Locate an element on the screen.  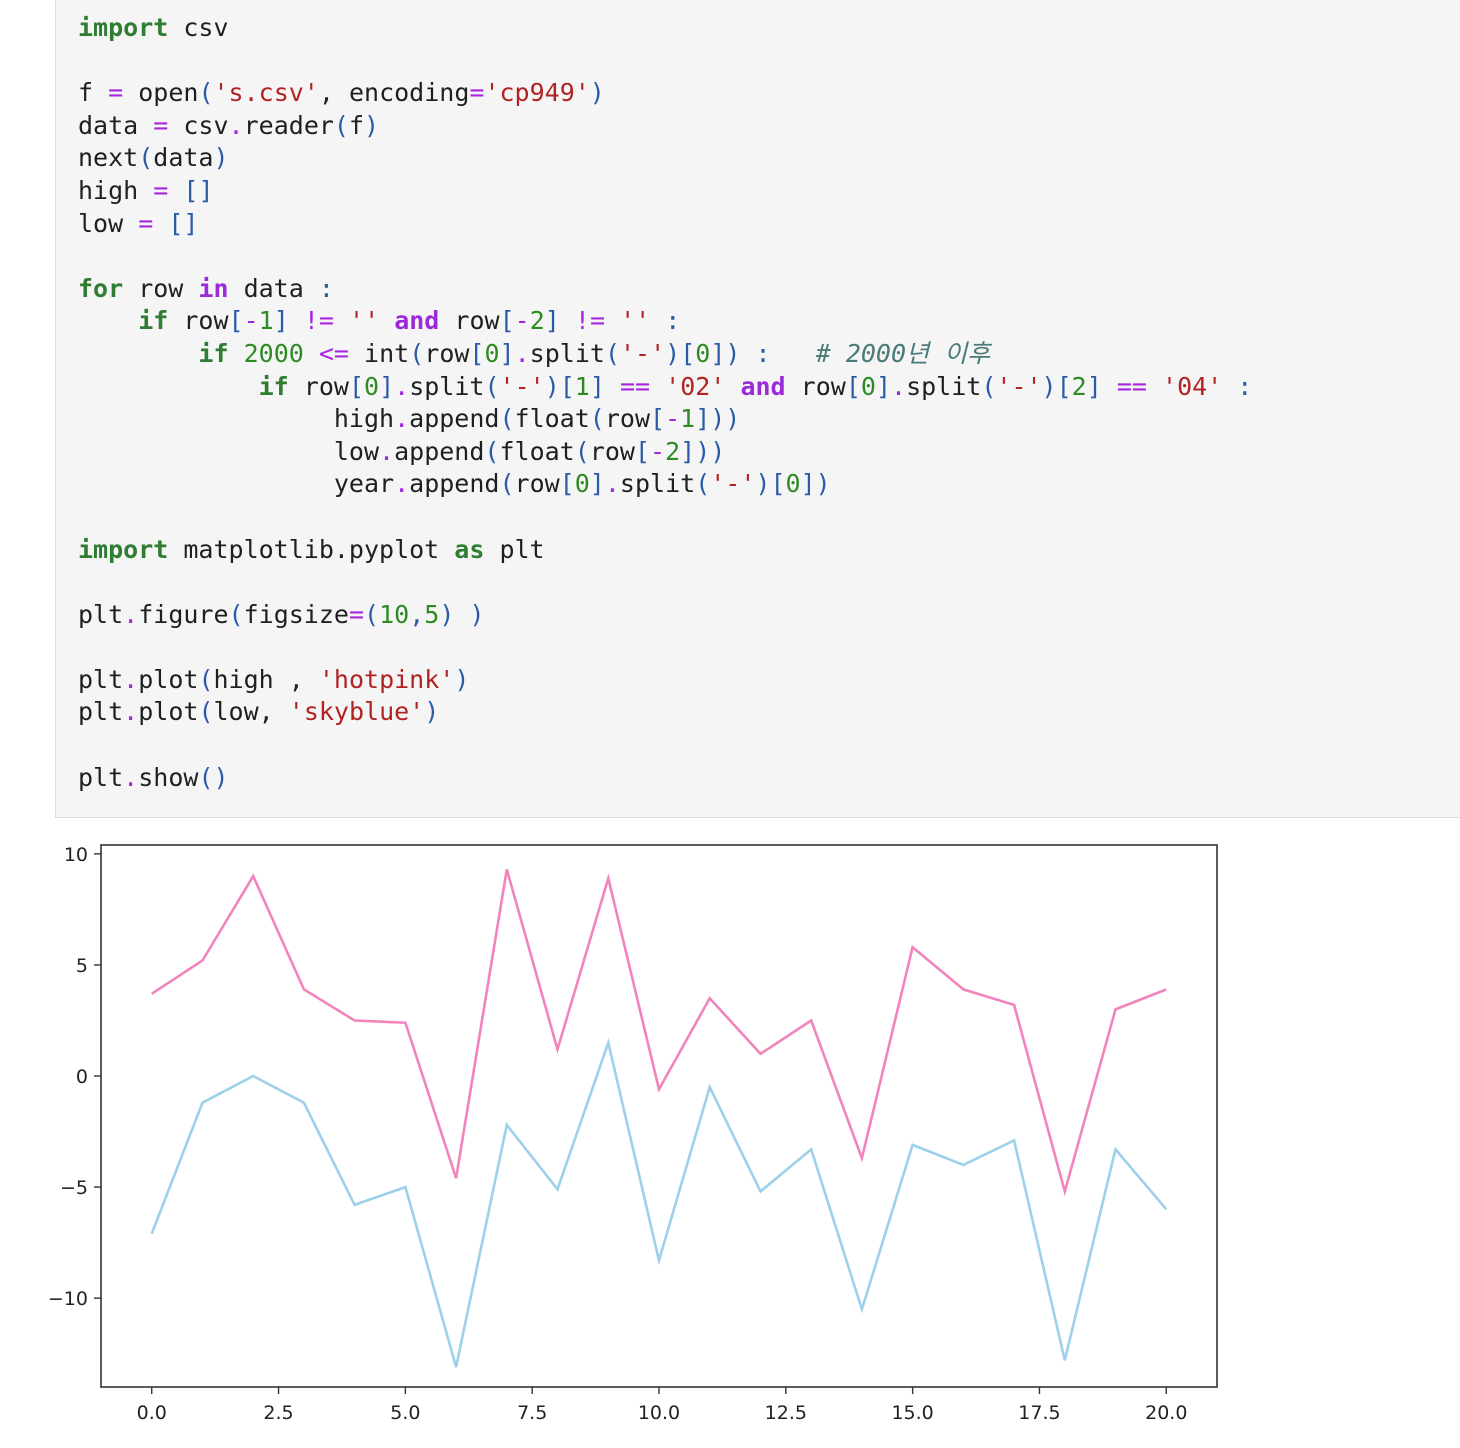
code-token: figsize is located at coordinates (296, 614).